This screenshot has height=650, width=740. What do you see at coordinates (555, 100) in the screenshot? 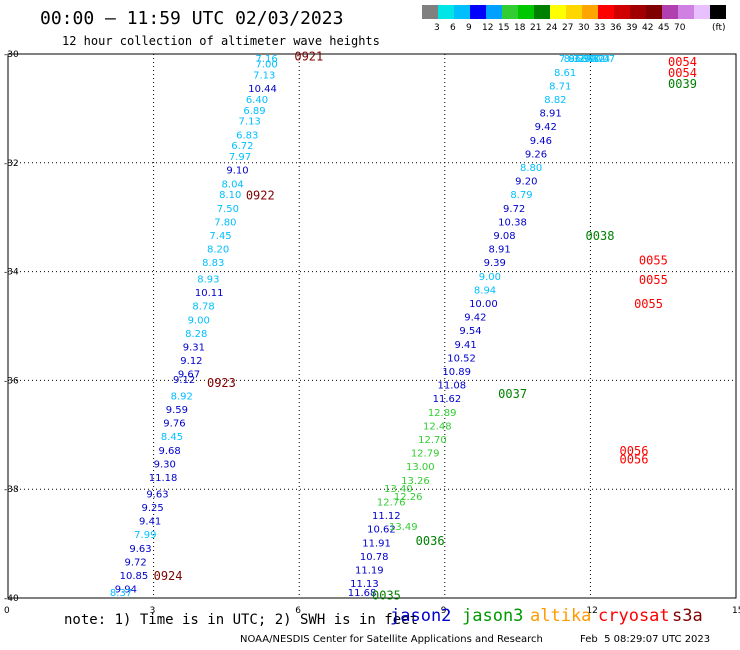
I see `swh-data-label: 8.82` at bounding box center [555, 100].